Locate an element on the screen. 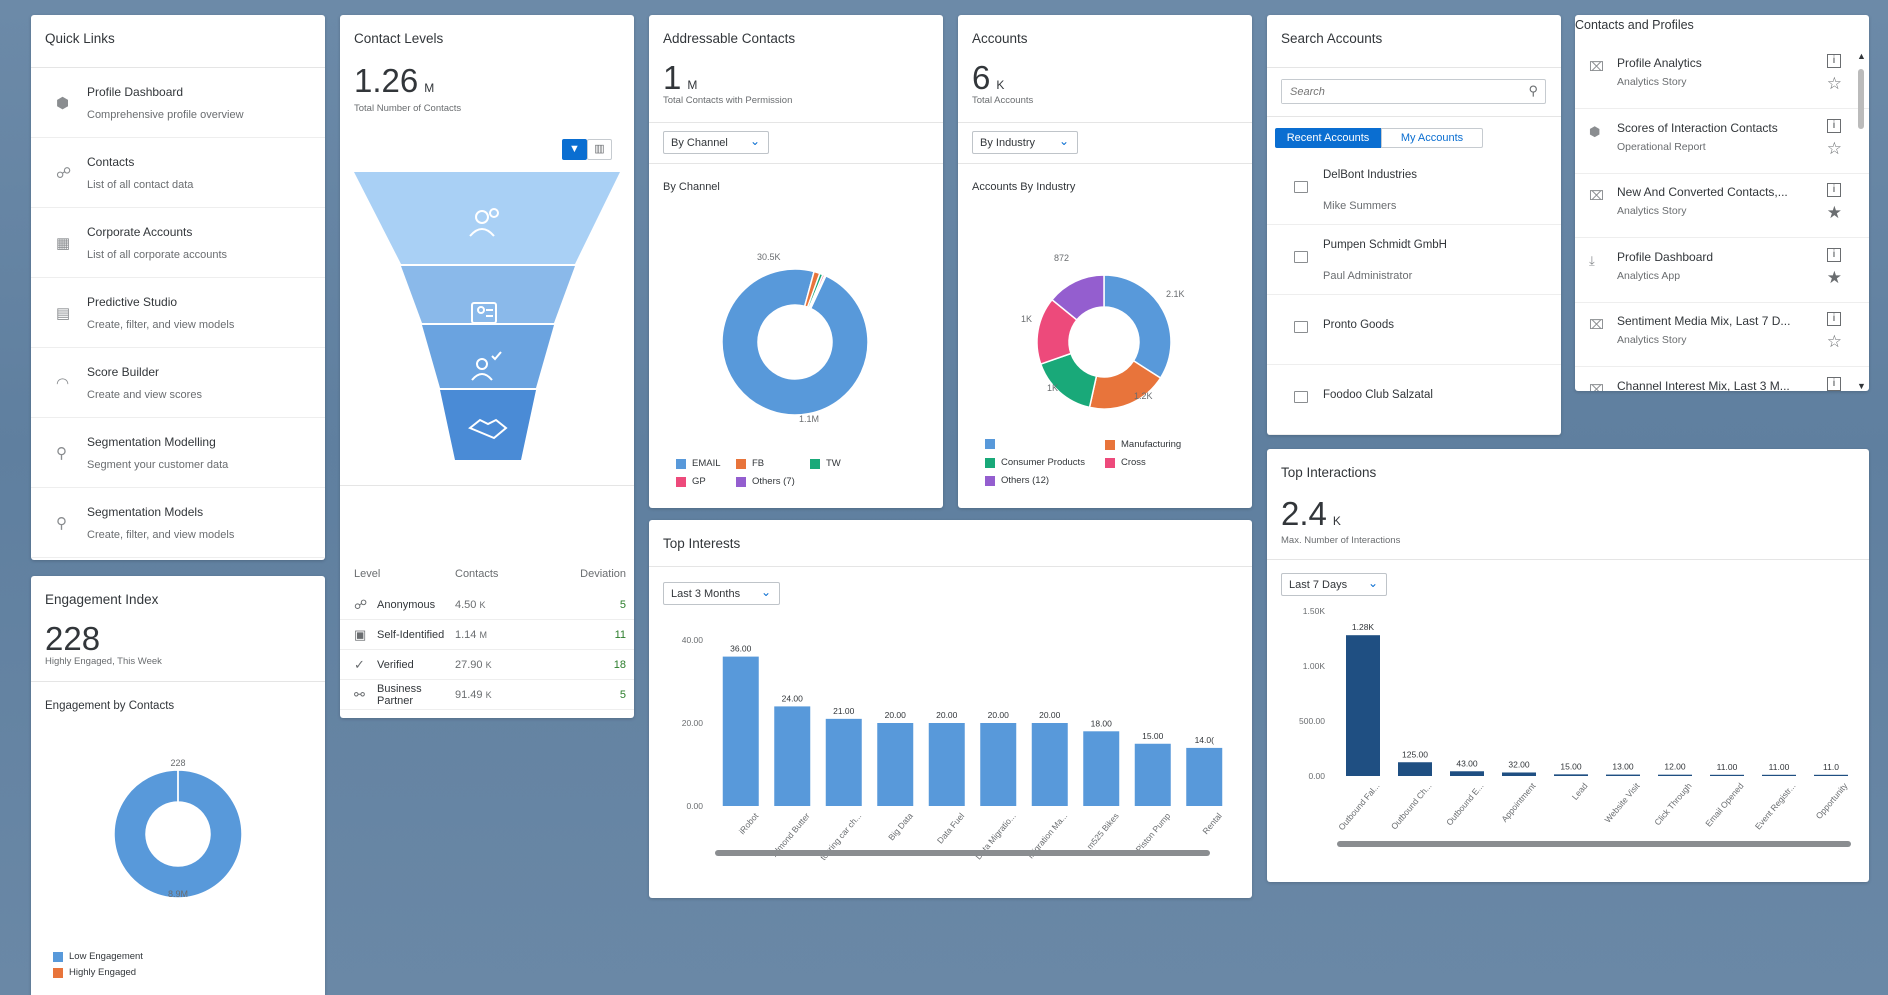 This screenshot has height=995, width=1888. account-item: Pumpen Schmidt GmbH Paul Administrator is located at coordinates (1414, 260).